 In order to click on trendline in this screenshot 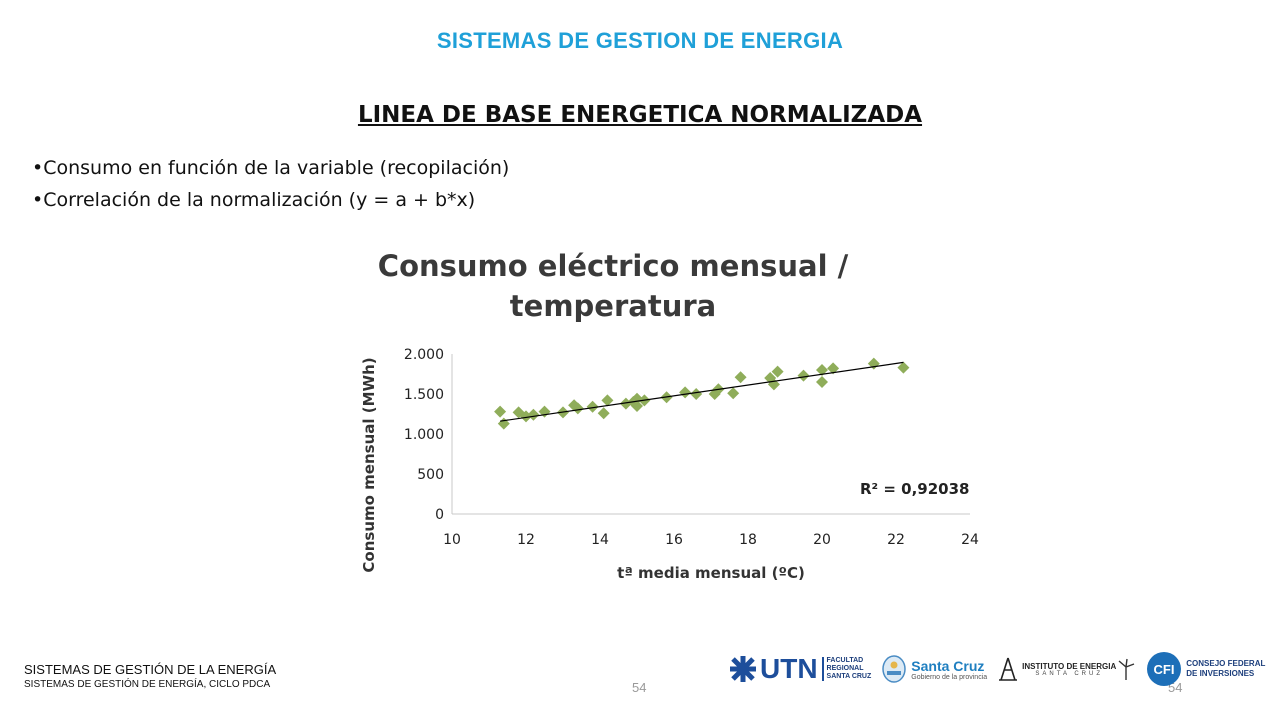, I will do `click(702, 391)`.